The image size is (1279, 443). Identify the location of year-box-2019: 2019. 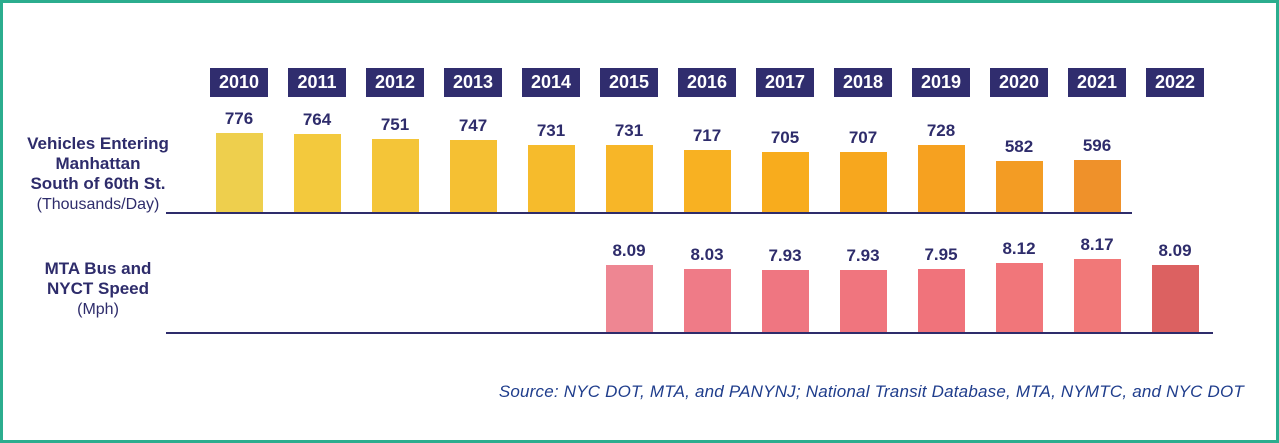
(941, 82).